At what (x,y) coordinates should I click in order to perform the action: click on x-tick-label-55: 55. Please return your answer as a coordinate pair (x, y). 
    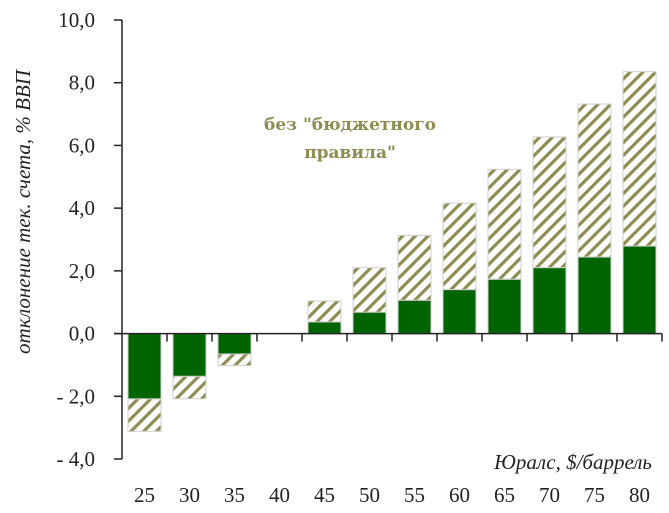
    Looking at the image, I should click on (414, 495).